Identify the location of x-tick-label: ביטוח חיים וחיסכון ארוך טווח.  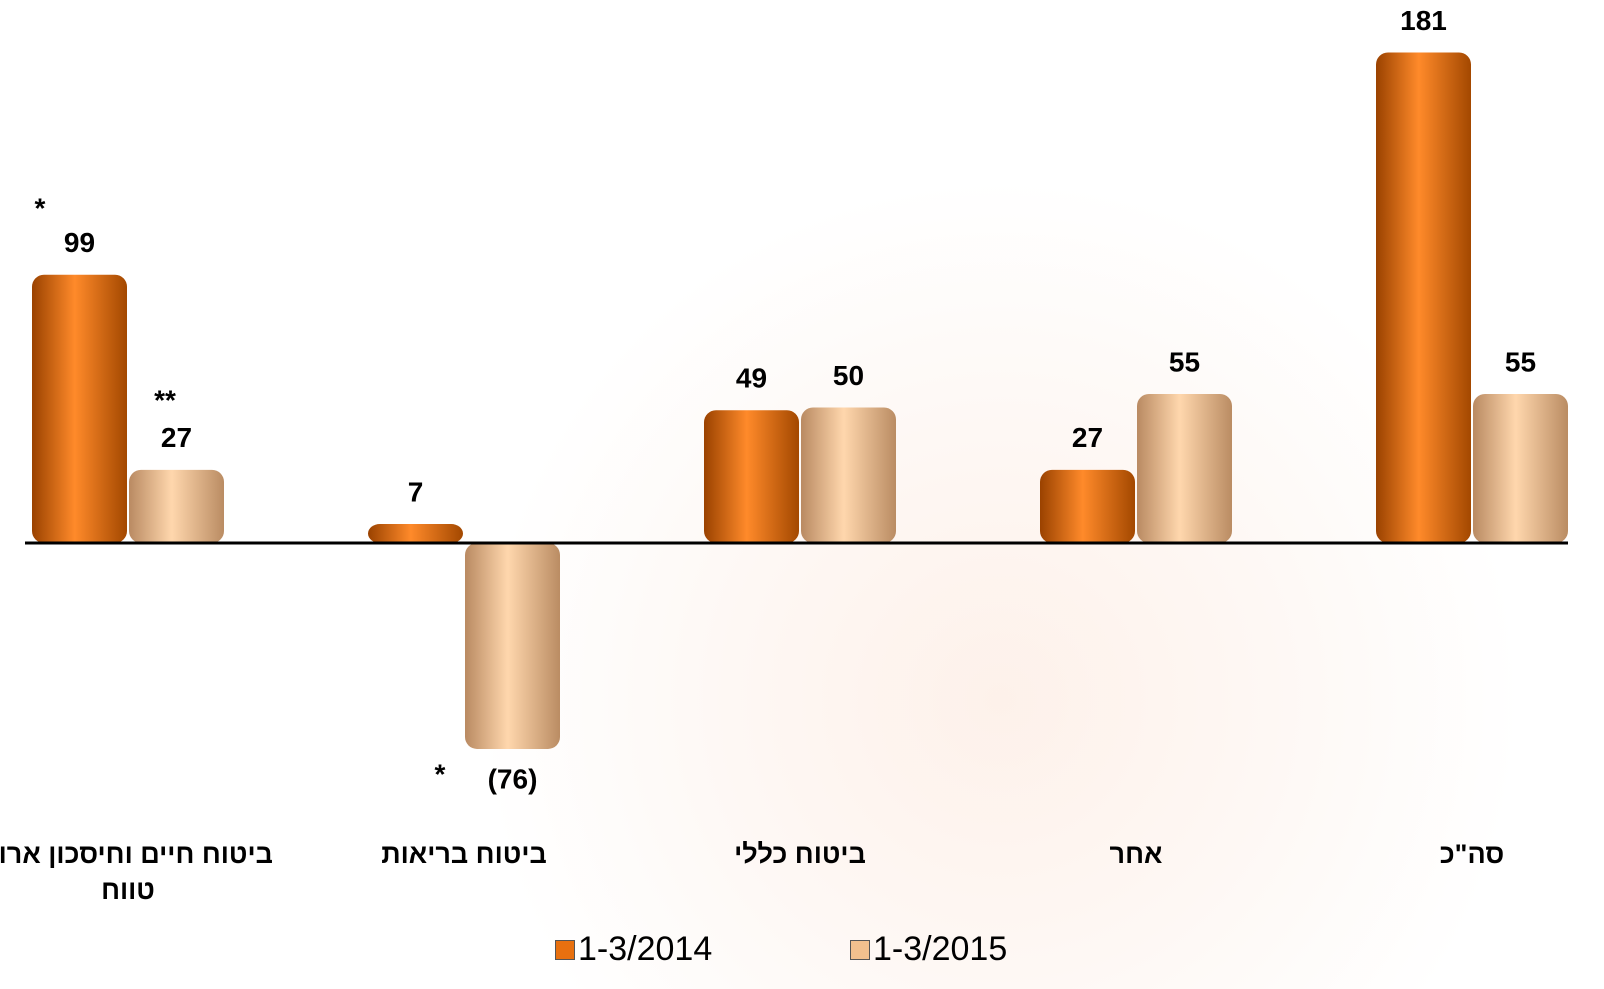
(136, 872).